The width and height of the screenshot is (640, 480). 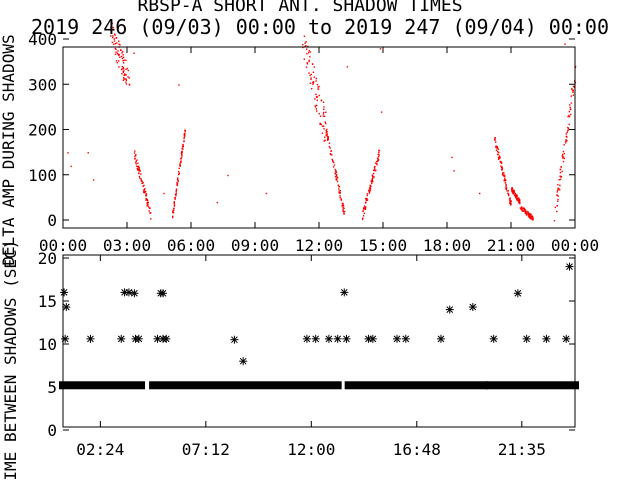 What do you see at coordinates (206, 449) in the screenshot?
I see `bottom-x-tick-label: 07:12` at bounding box center [206, 449].